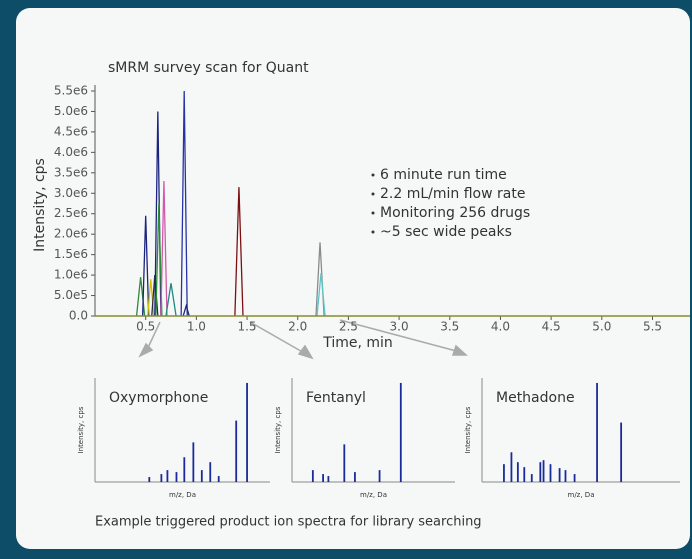  I want to click on annotation: 6 minute run time, so click(443, 175).